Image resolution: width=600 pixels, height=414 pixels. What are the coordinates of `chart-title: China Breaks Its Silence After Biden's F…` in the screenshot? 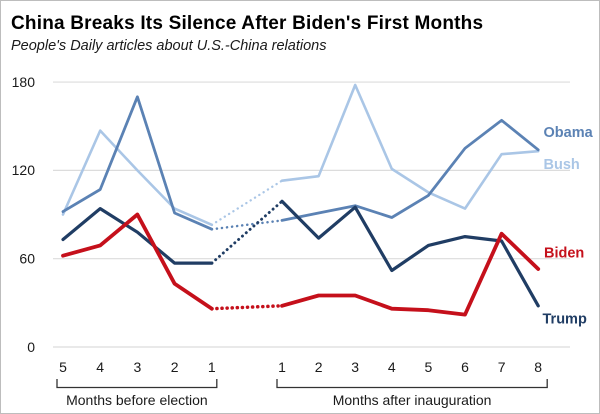 It's located at (247, 23).